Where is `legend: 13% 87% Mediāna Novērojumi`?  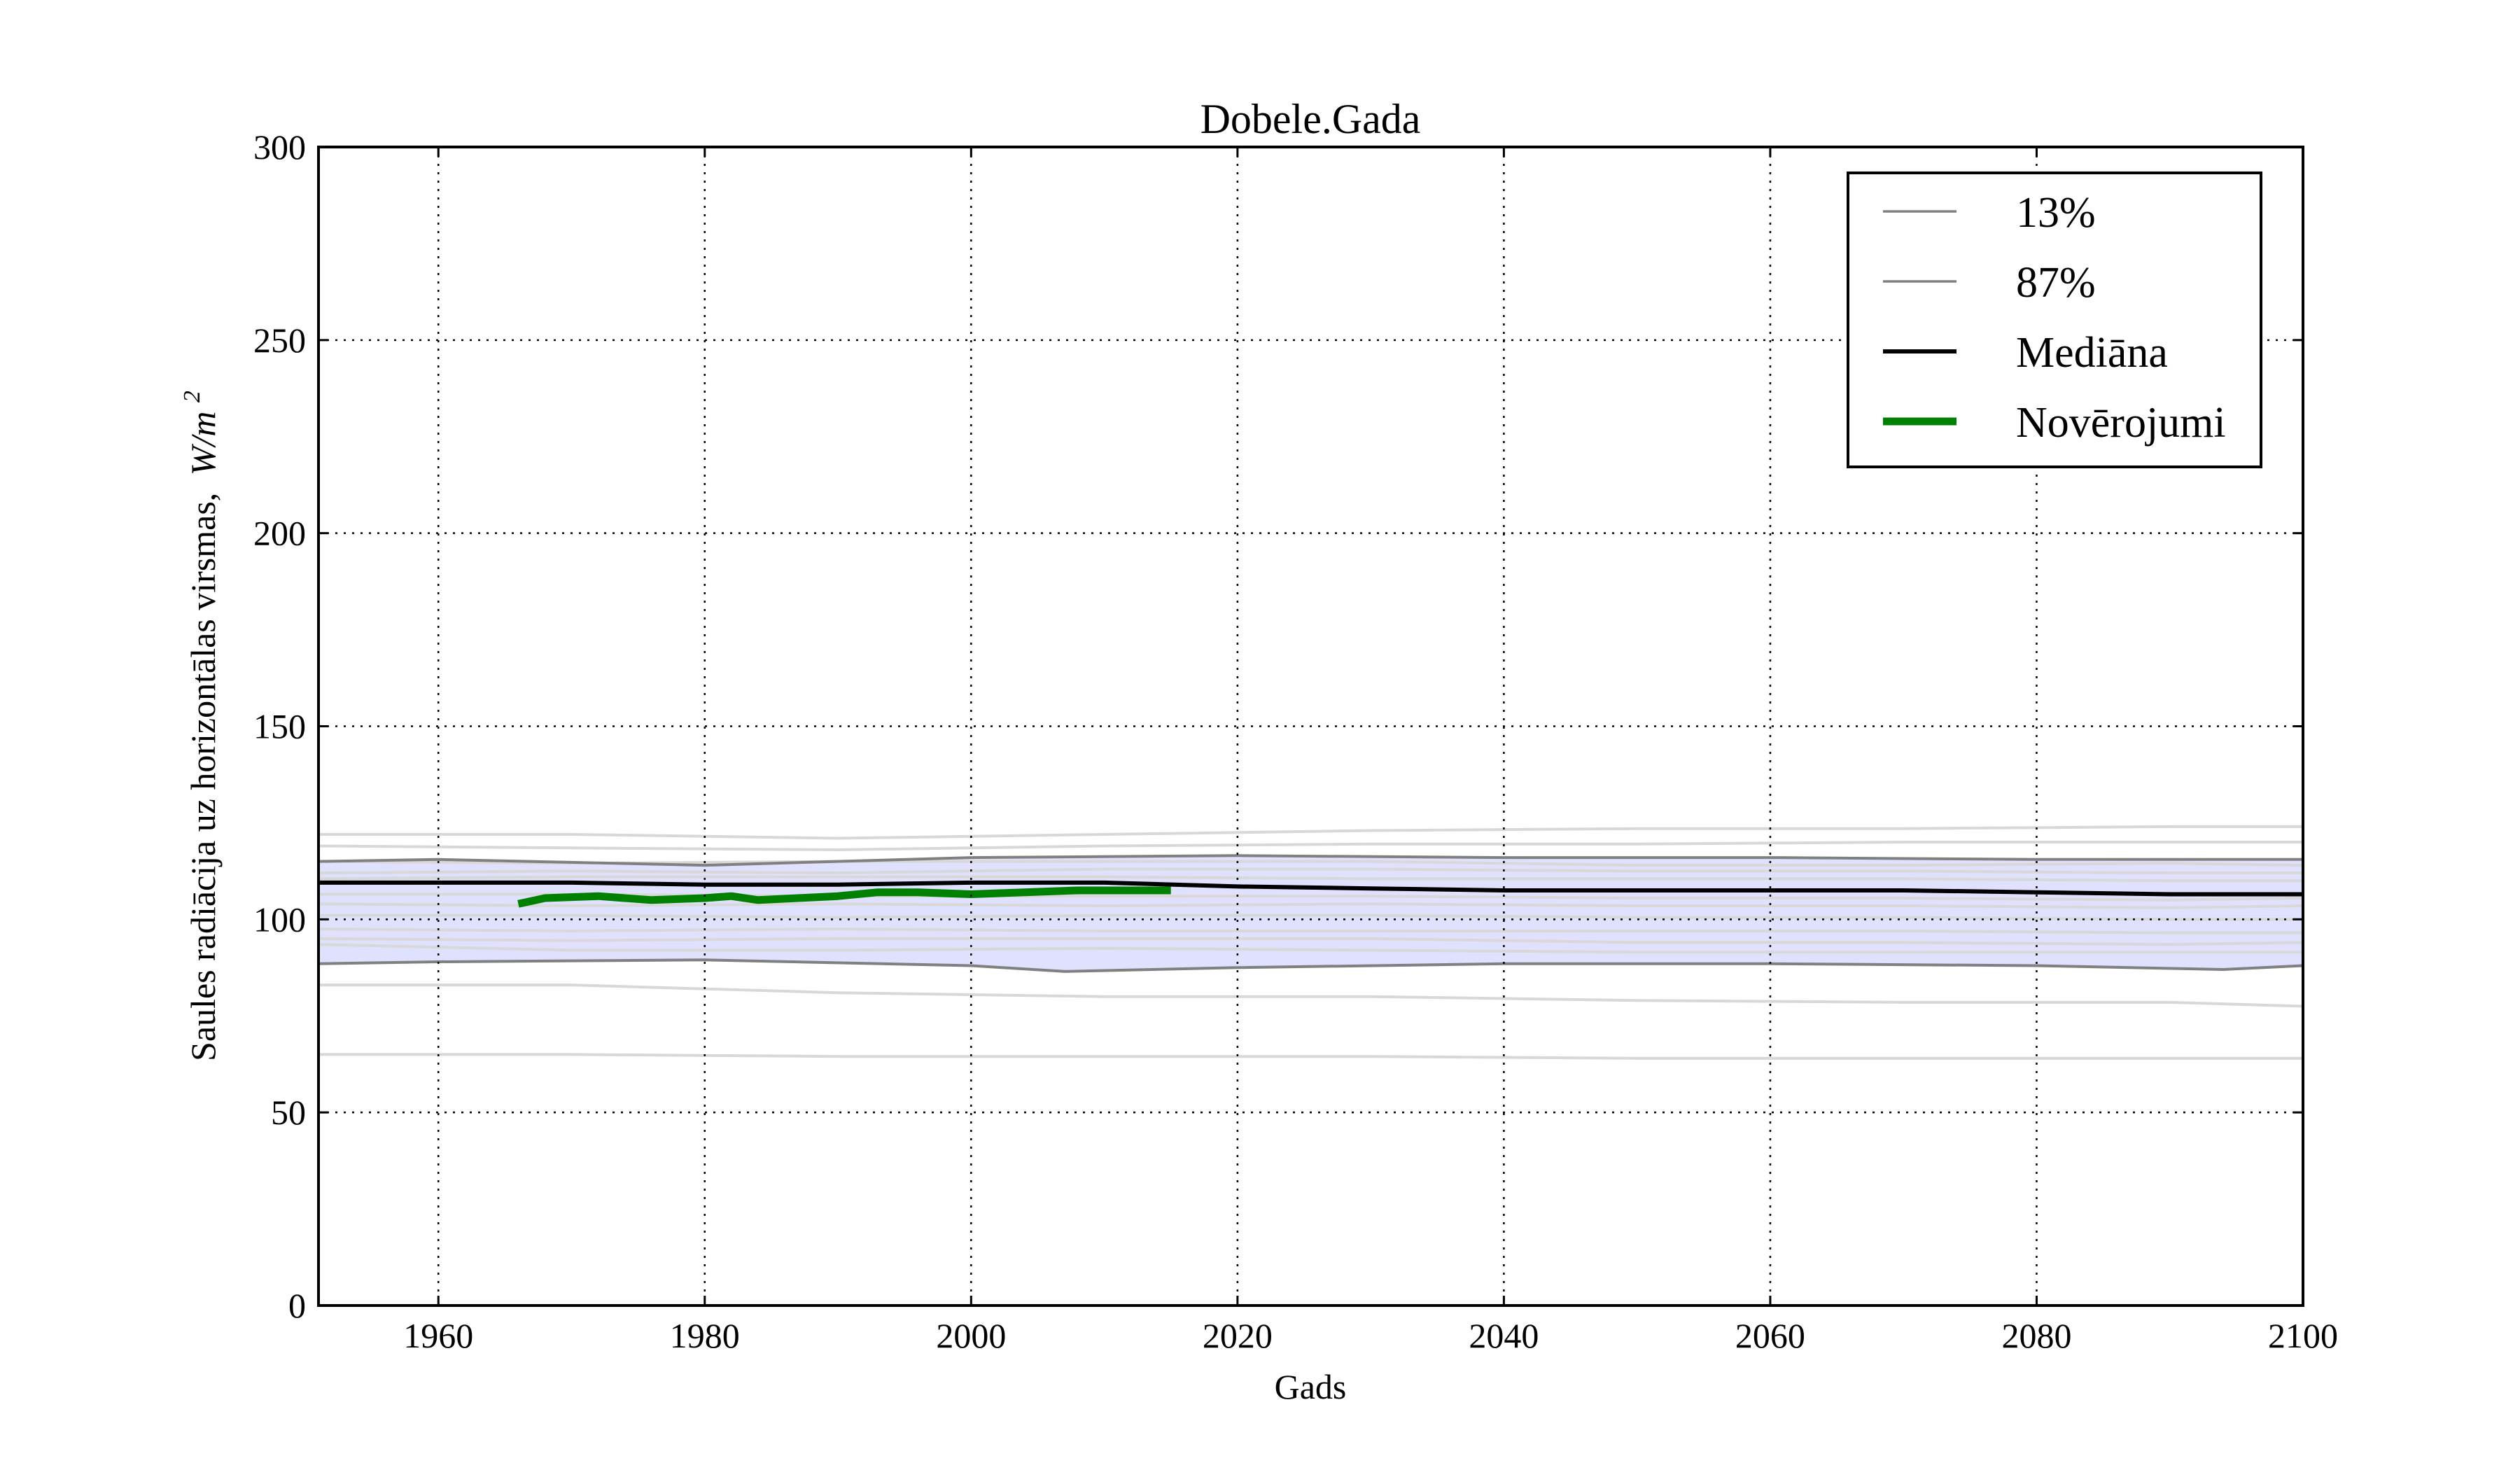 legend: 13% 87% Mediāna Novērojumi is located at coordinates (2054, 320).